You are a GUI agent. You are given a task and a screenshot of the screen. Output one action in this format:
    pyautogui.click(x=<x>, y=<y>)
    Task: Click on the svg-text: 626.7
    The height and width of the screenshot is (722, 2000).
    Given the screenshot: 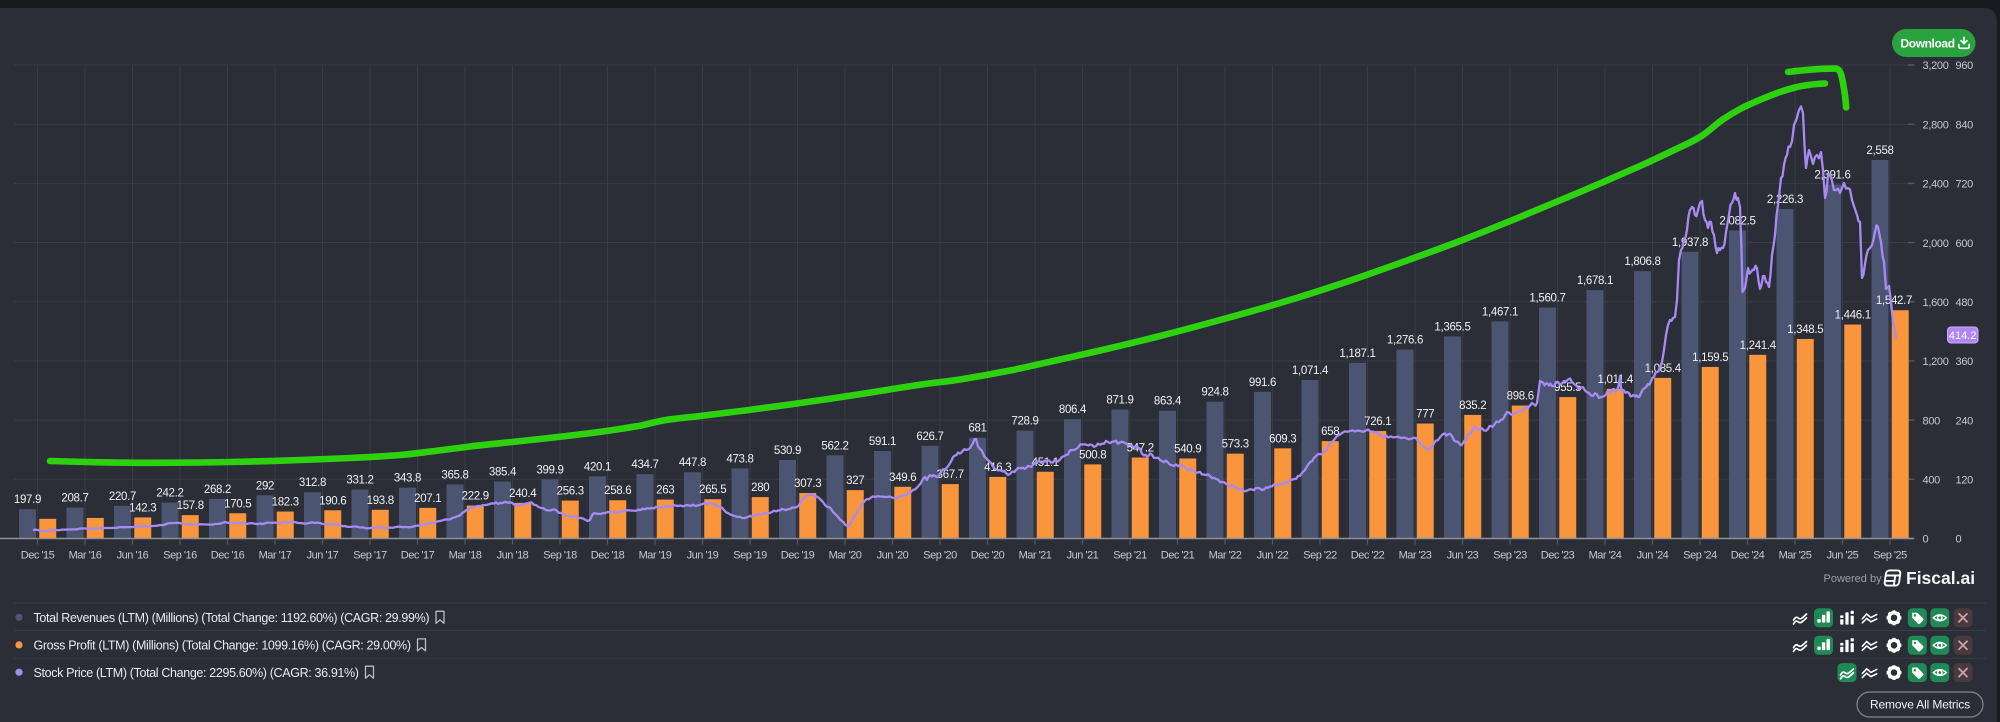 What is the action you would take?
    pyautogui.click(x=929, y=437)
    